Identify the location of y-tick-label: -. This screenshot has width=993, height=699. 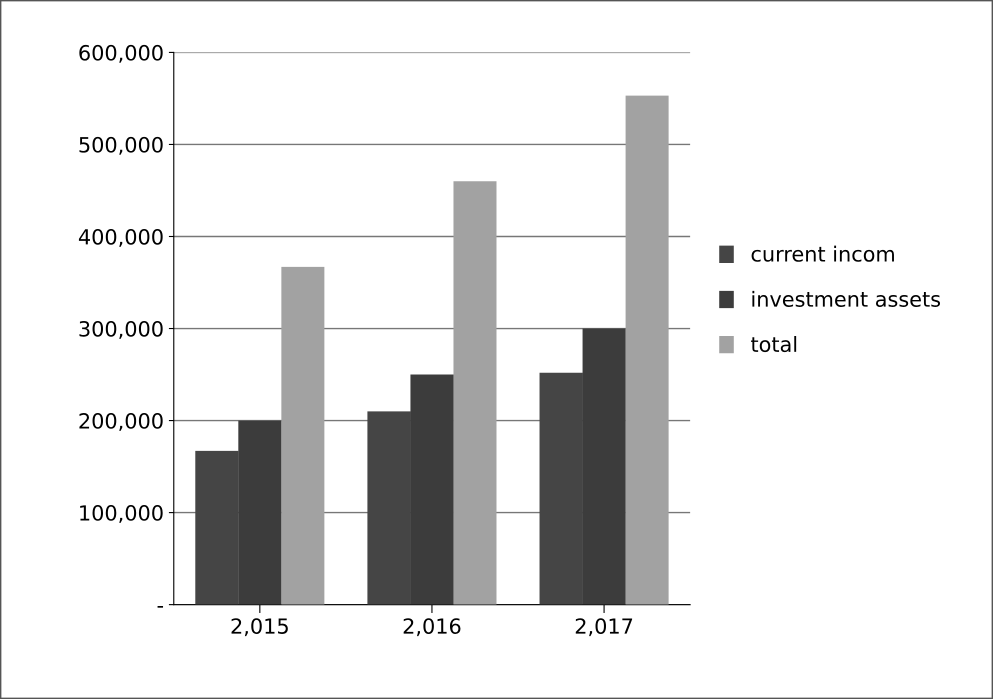
(161, 607).